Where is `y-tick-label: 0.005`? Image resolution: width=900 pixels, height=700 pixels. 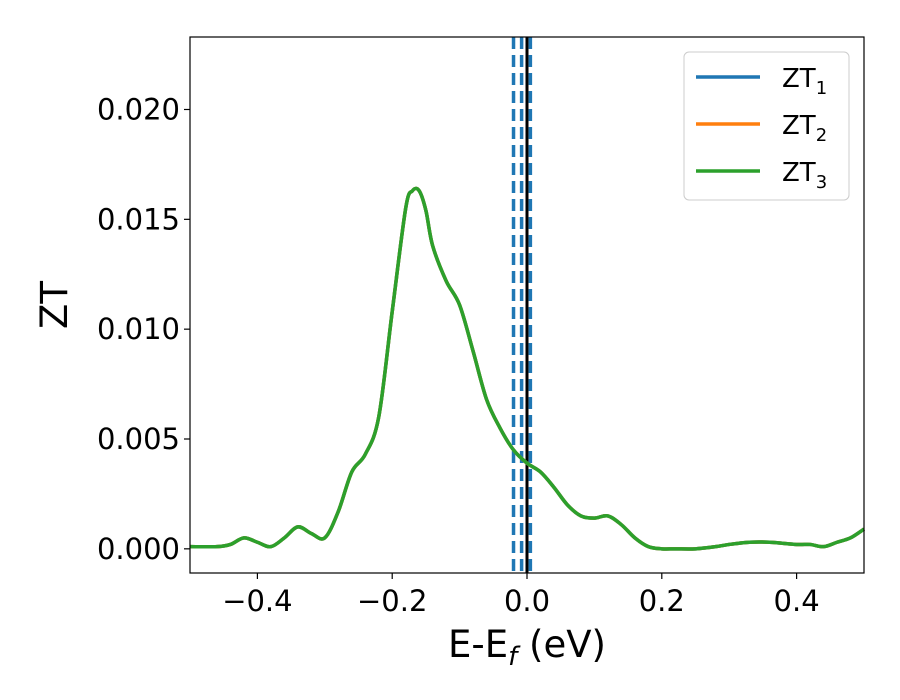
y-tick-label: 0.005 is located at coordinates (138, 439).